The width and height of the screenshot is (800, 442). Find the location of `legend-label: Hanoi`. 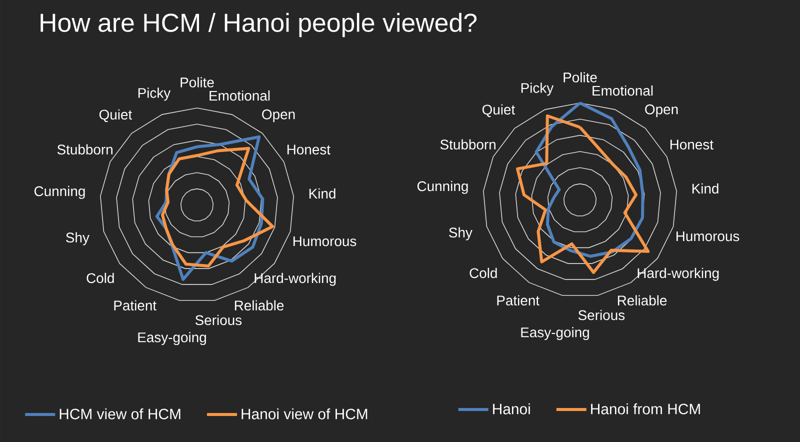

legend-label: Hanoi is located at coordinates (511, 408).